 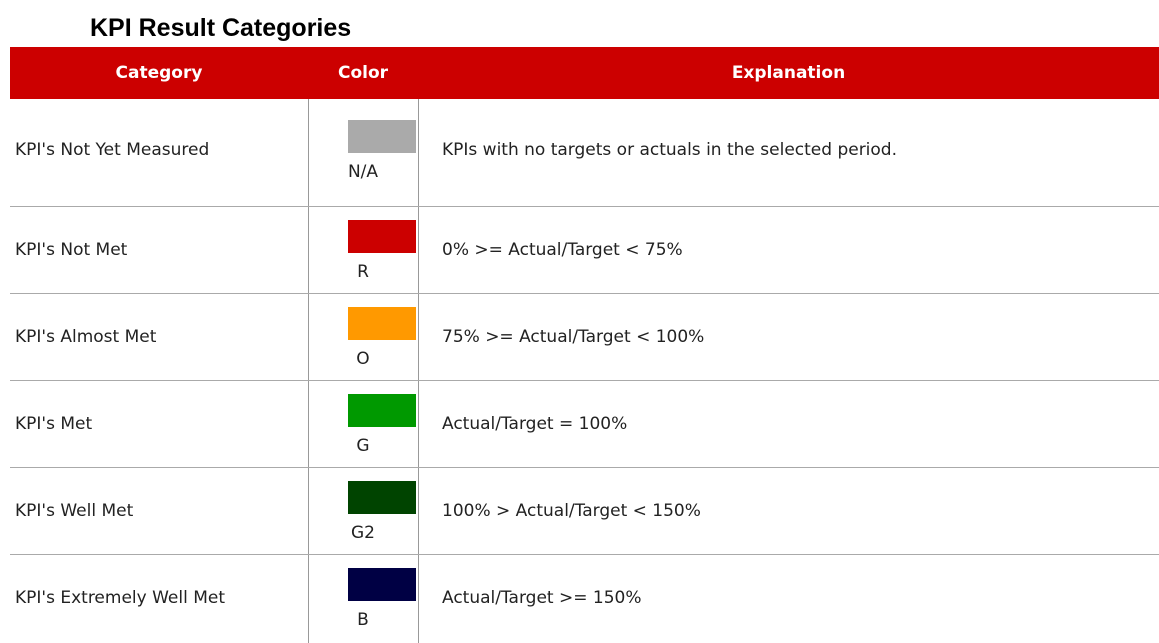 I want to click on explanation-cell: 75% >= Actual/Target < 100%, so click(x=573, y=337).